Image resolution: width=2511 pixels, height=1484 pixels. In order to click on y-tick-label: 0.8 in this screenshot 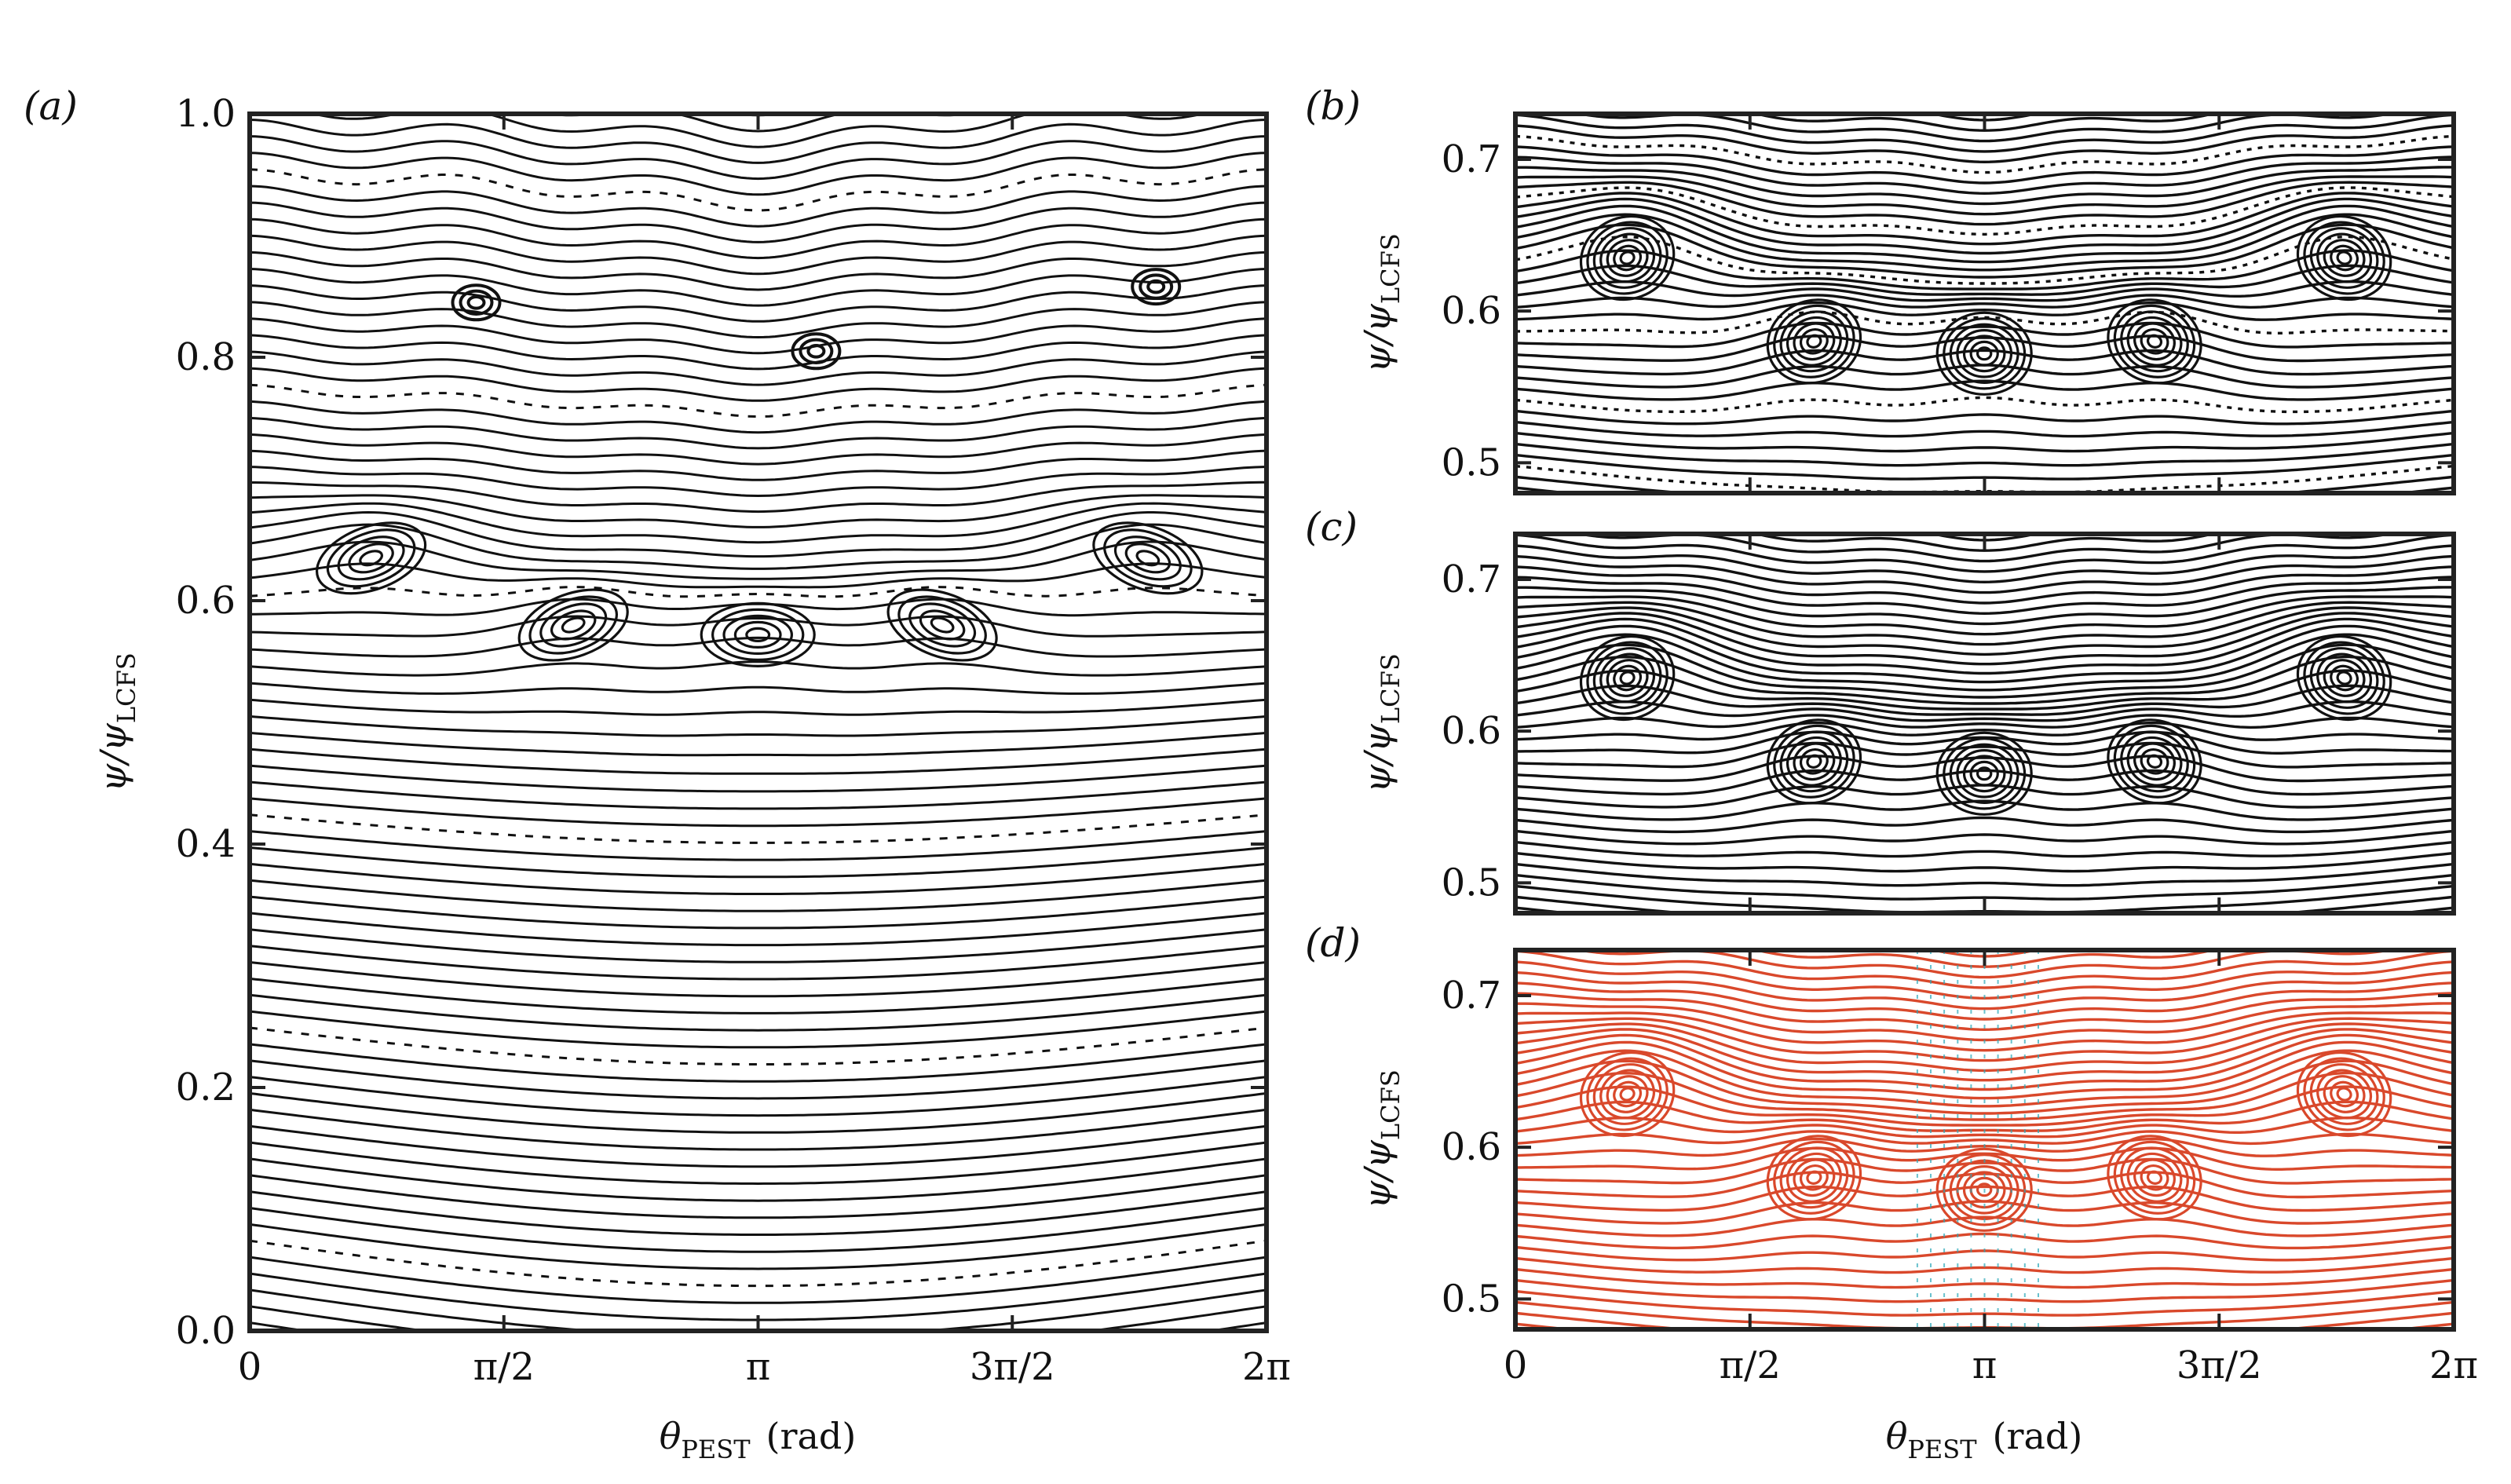, I will do `click(206, 357)`.